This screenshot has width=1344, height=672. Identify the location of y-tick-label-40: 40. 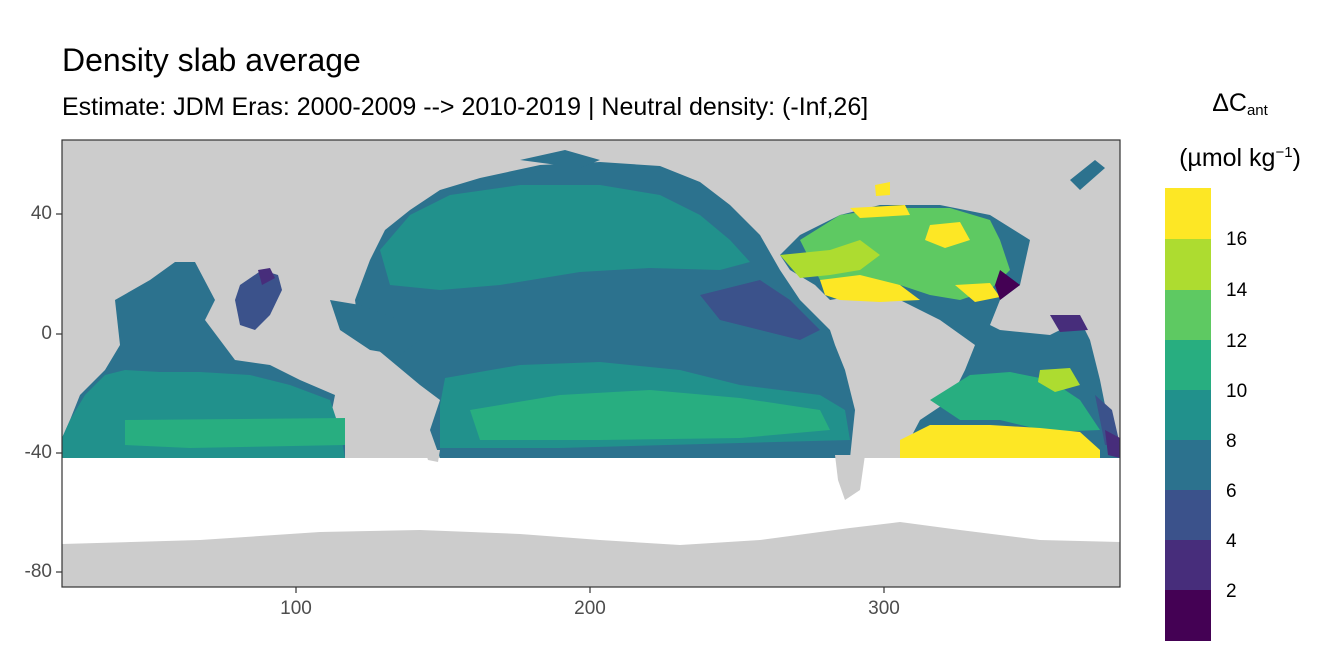
(41, 213).